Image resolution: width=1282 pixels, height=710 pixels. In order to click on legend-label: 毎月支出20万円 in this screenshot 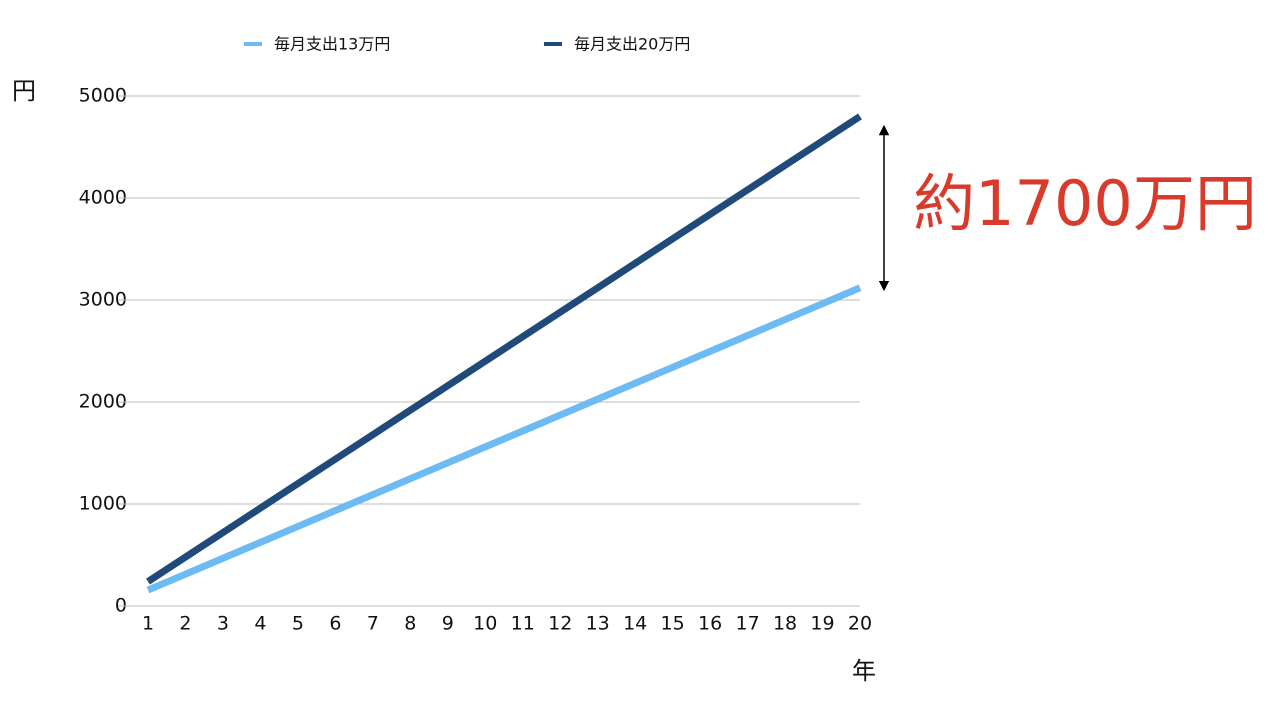, I will do `click(632, 44)`.